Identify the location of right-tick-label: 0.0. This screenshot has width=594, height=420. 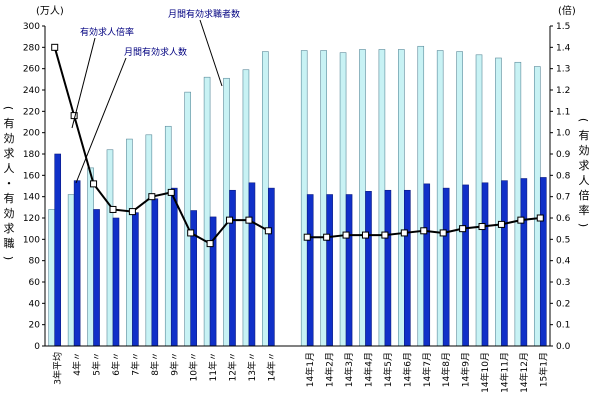
(563, 347).